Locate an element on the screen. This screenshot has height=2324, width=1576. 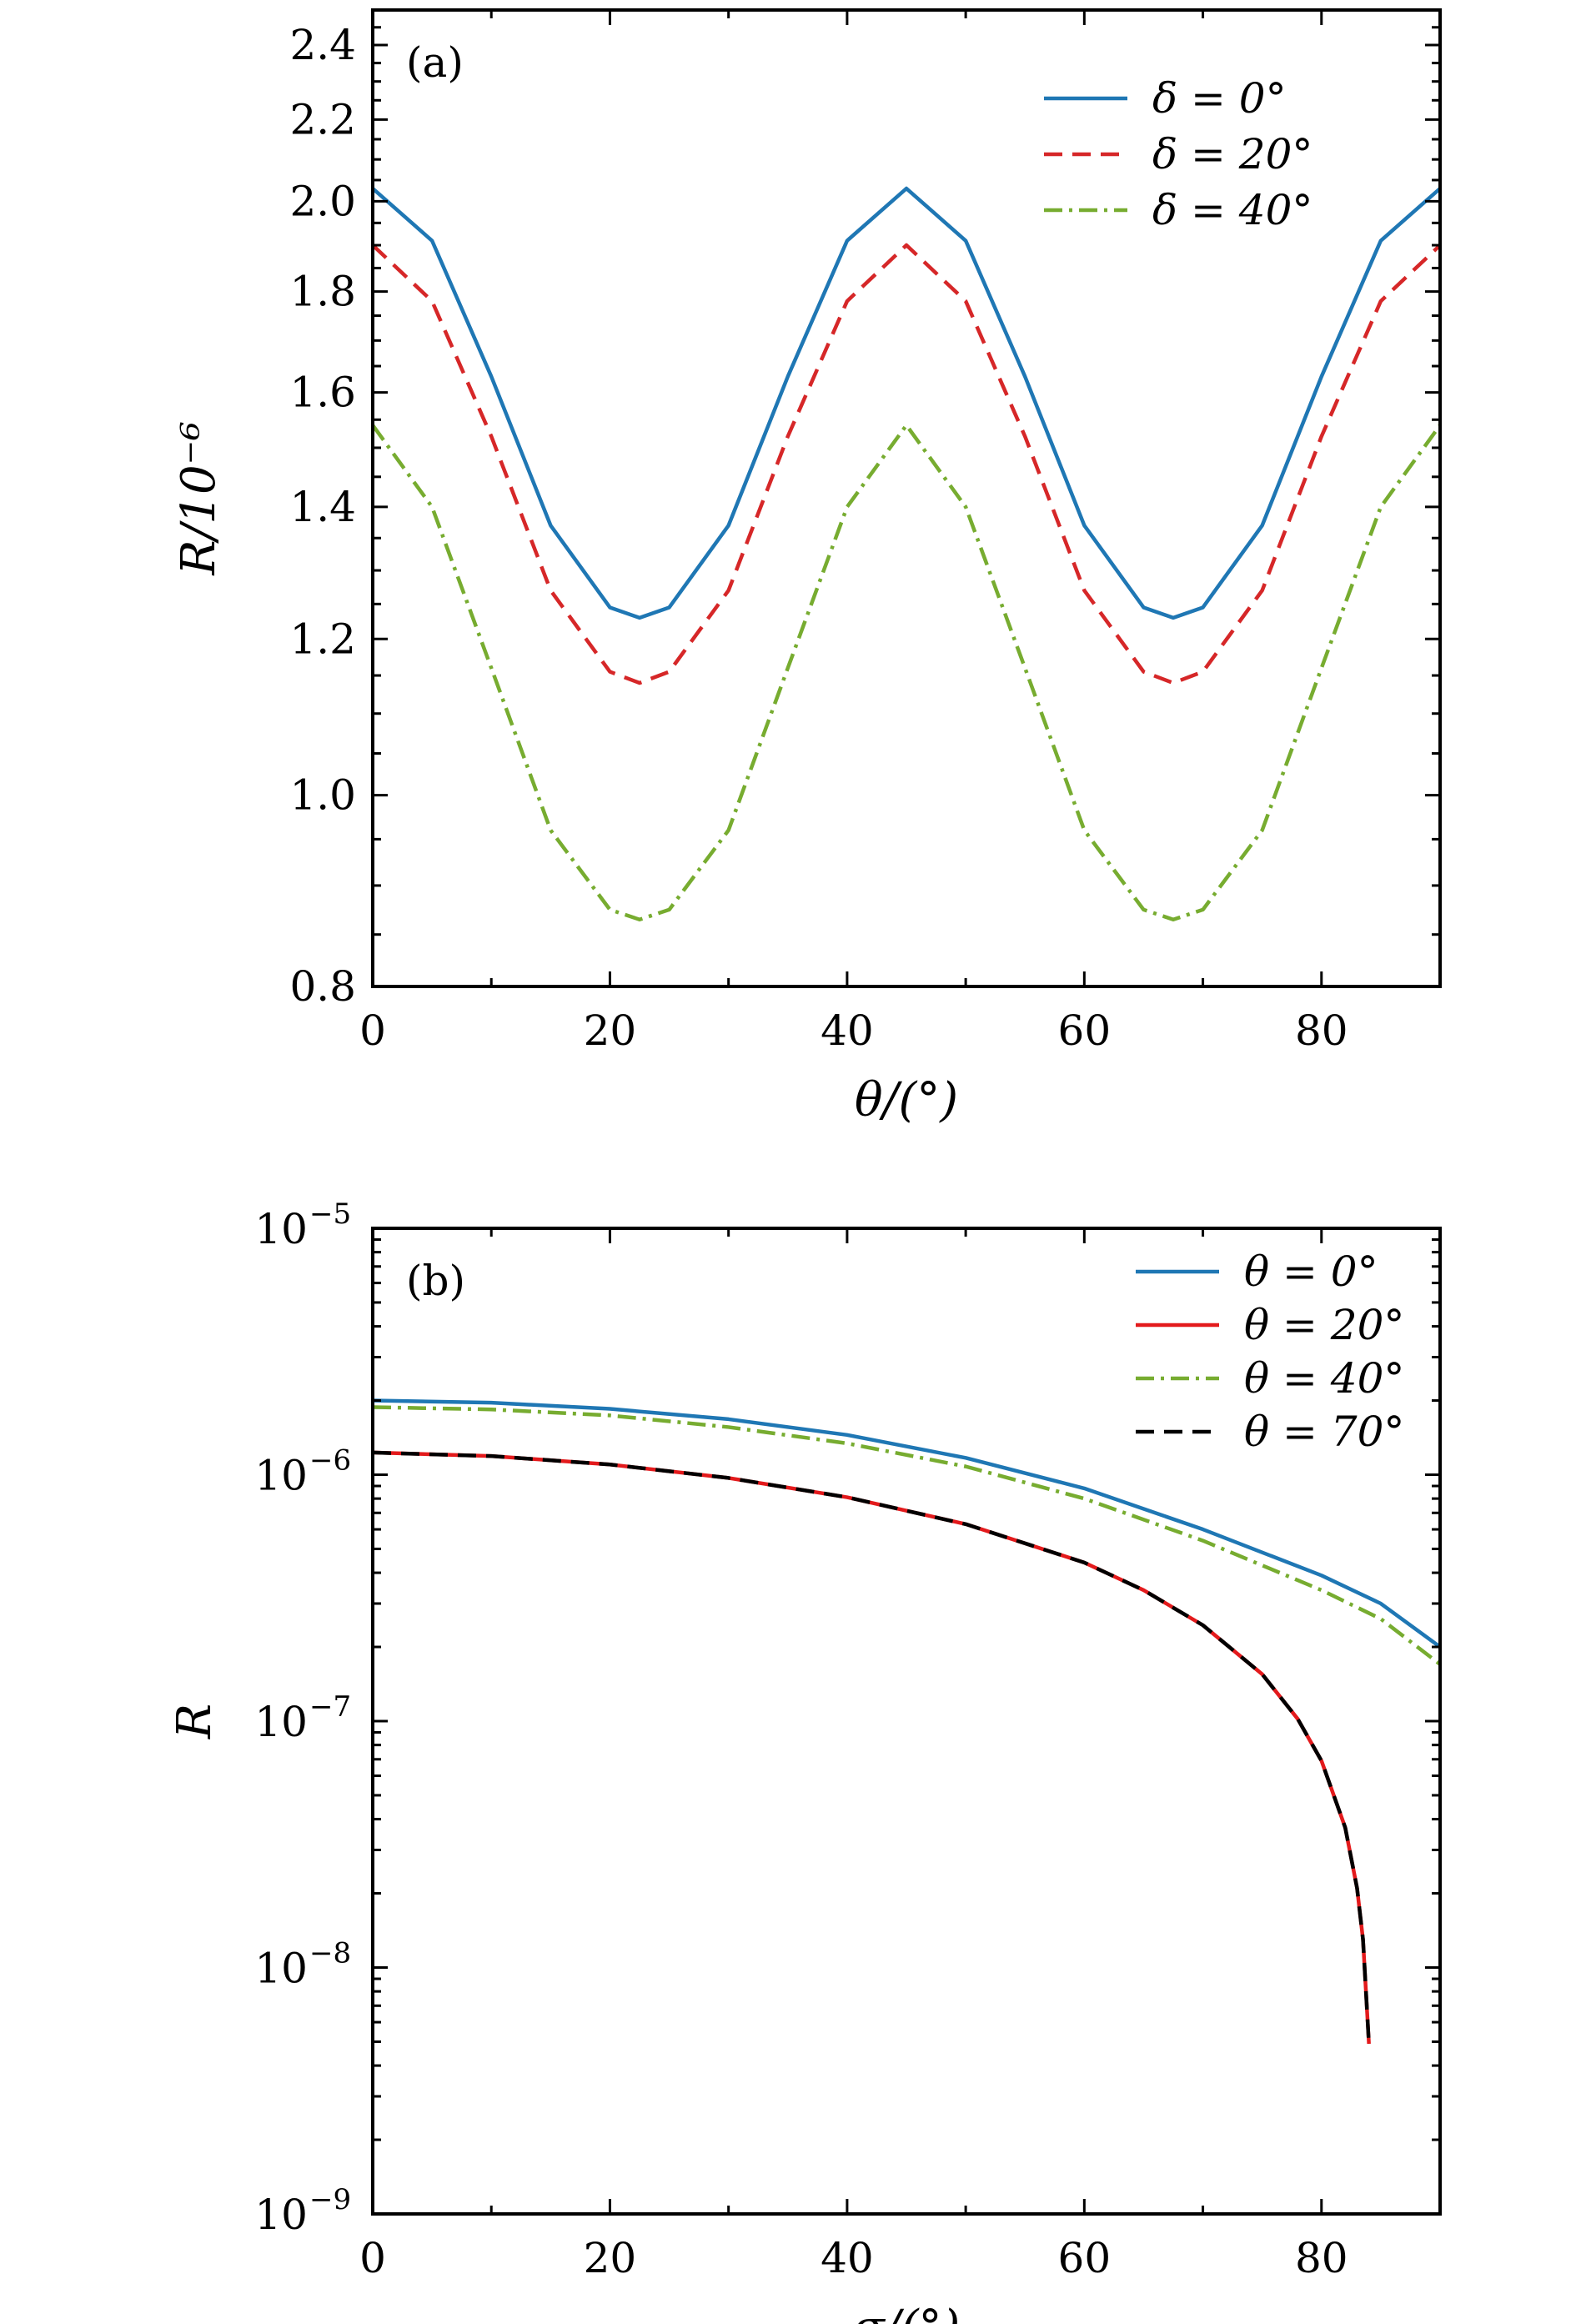
y-tick-label: 1.4 is located at coordinates (322, 507).